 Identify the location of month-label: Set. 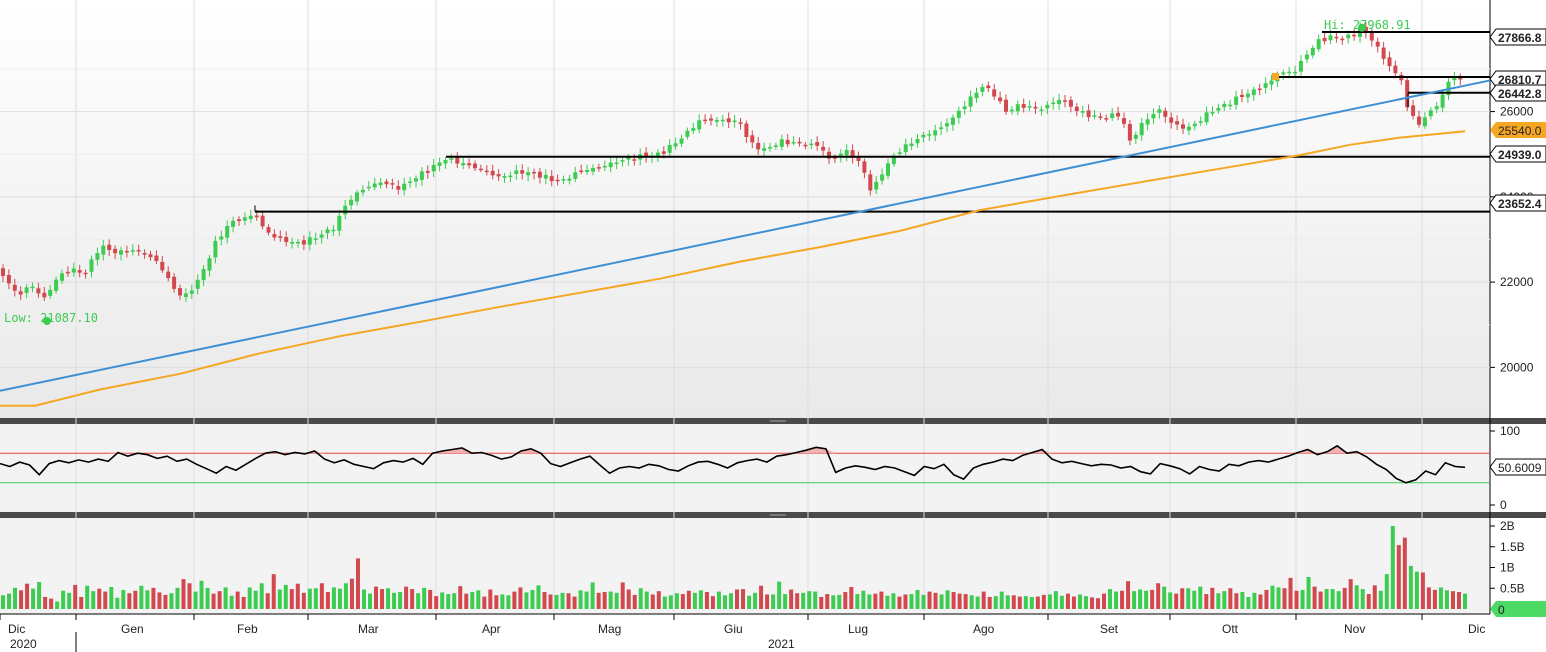
(1109, 629).